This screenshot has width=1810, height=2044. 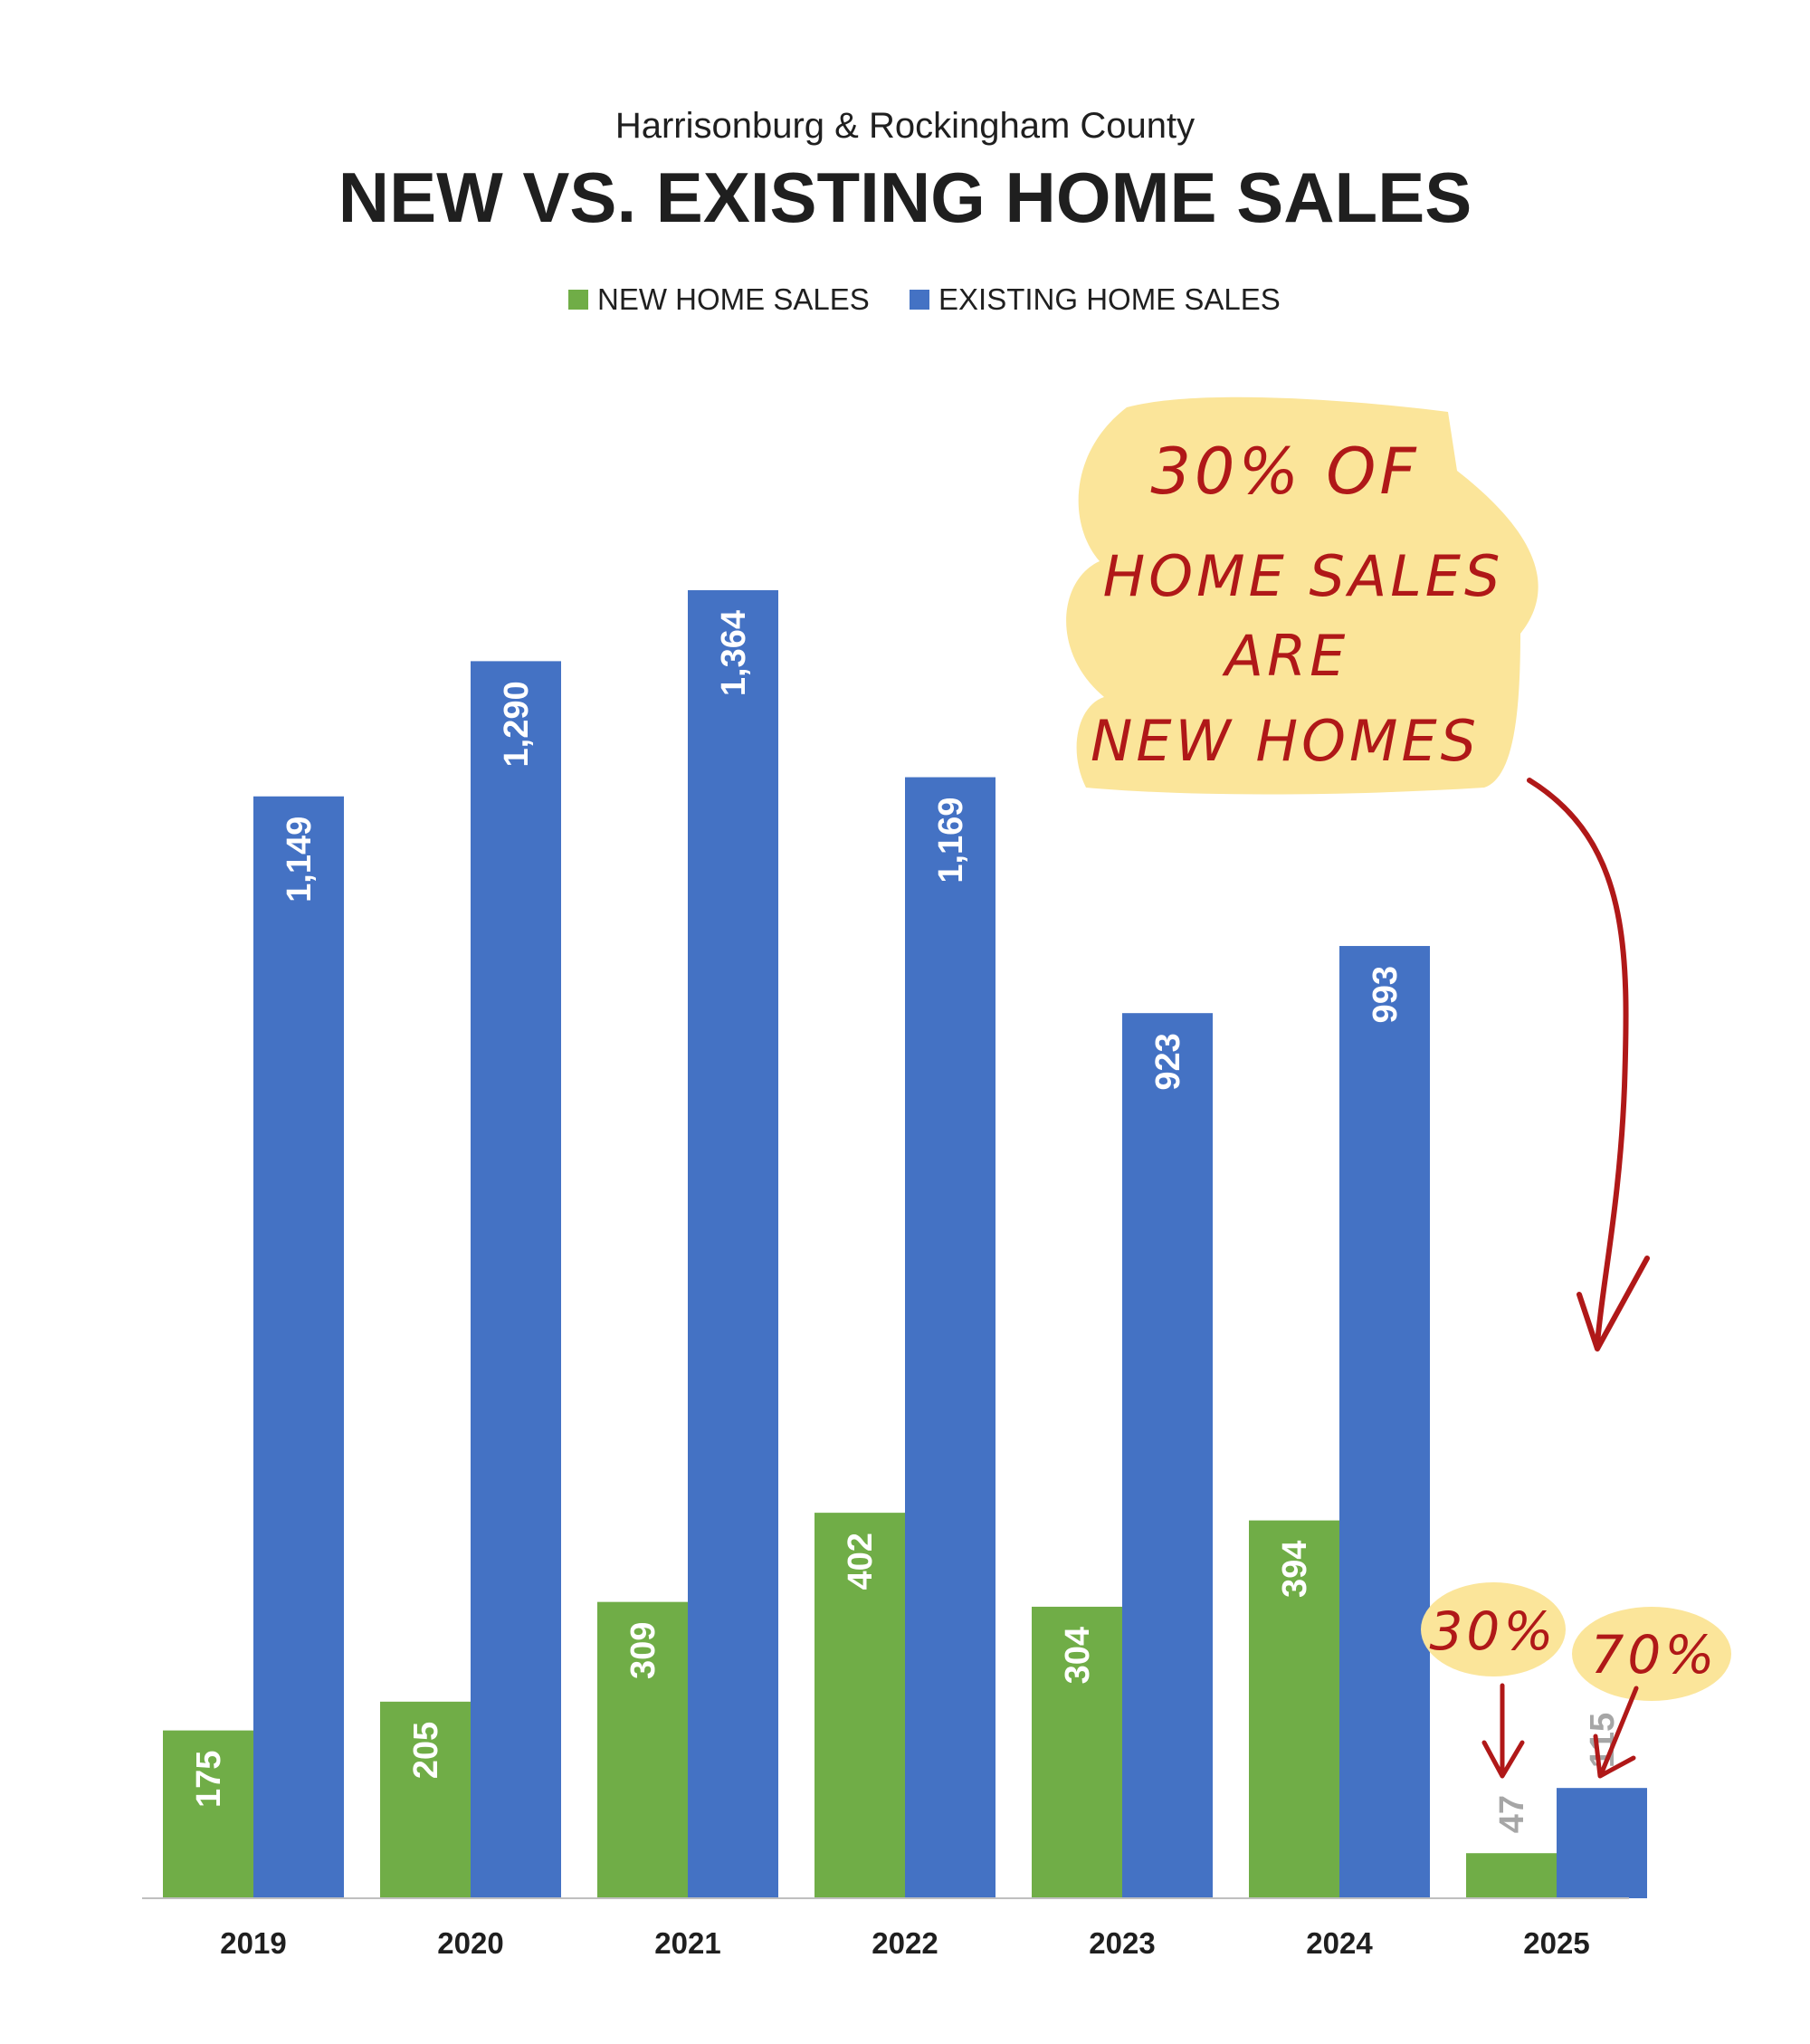 What do you see at coordinates (1285, 656) in the screenshot?
I see `annotation-line-3: ARE` at bounding box center [1285, 656].